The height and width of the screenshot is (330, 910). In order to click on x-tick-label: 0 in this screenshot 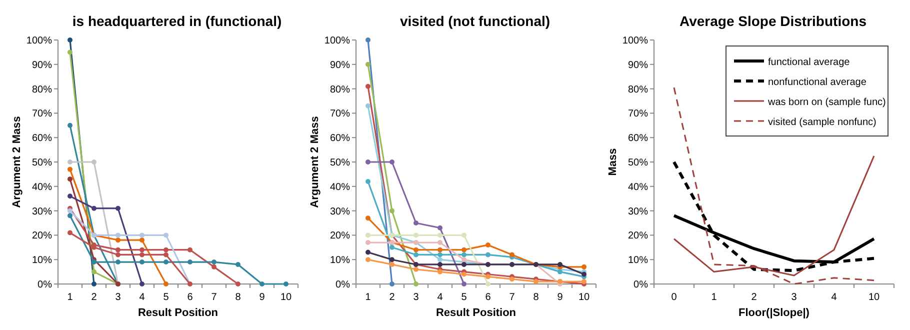, I will do `click(674, 297)`.